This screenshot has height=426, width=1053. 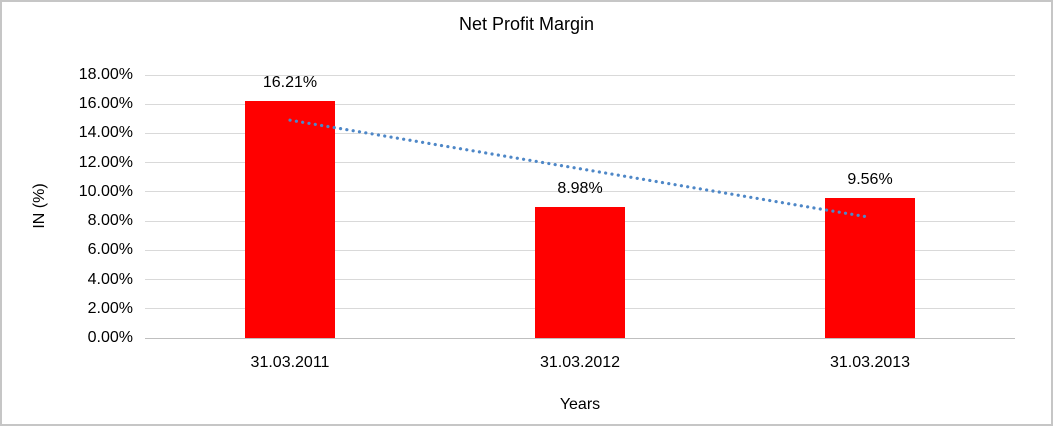 I want to click on y-tick-label: 2.00%, so click(x=110, y=308).